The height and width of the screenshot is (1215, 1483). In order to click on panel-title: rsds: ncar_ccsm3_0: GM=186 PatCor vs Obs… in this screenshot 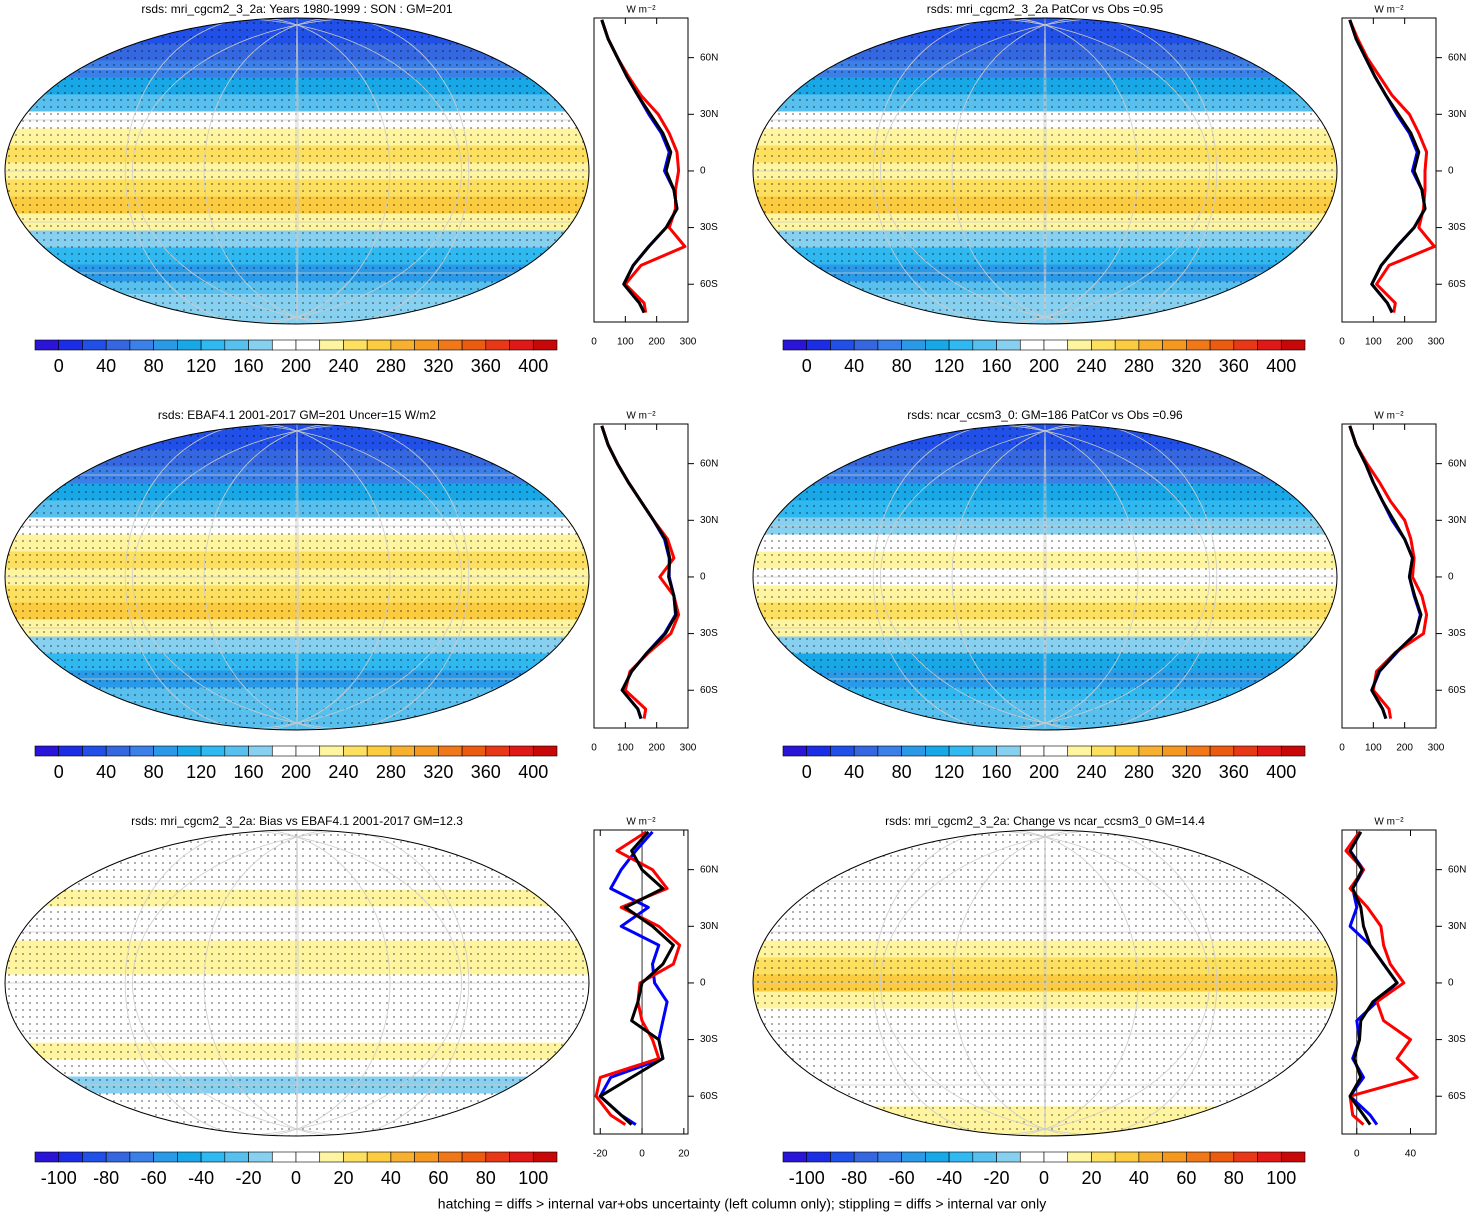, I will do `click(1045, 415)`.